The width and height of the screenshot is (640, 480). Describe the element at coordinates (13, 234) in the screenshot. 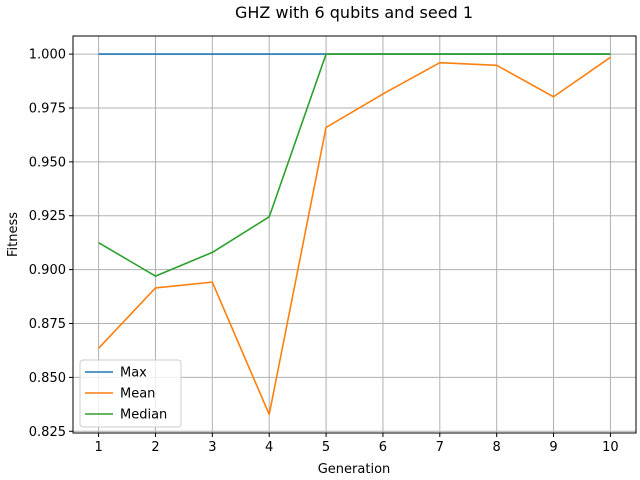

I see `y-axis-label: Fitness` at that location.